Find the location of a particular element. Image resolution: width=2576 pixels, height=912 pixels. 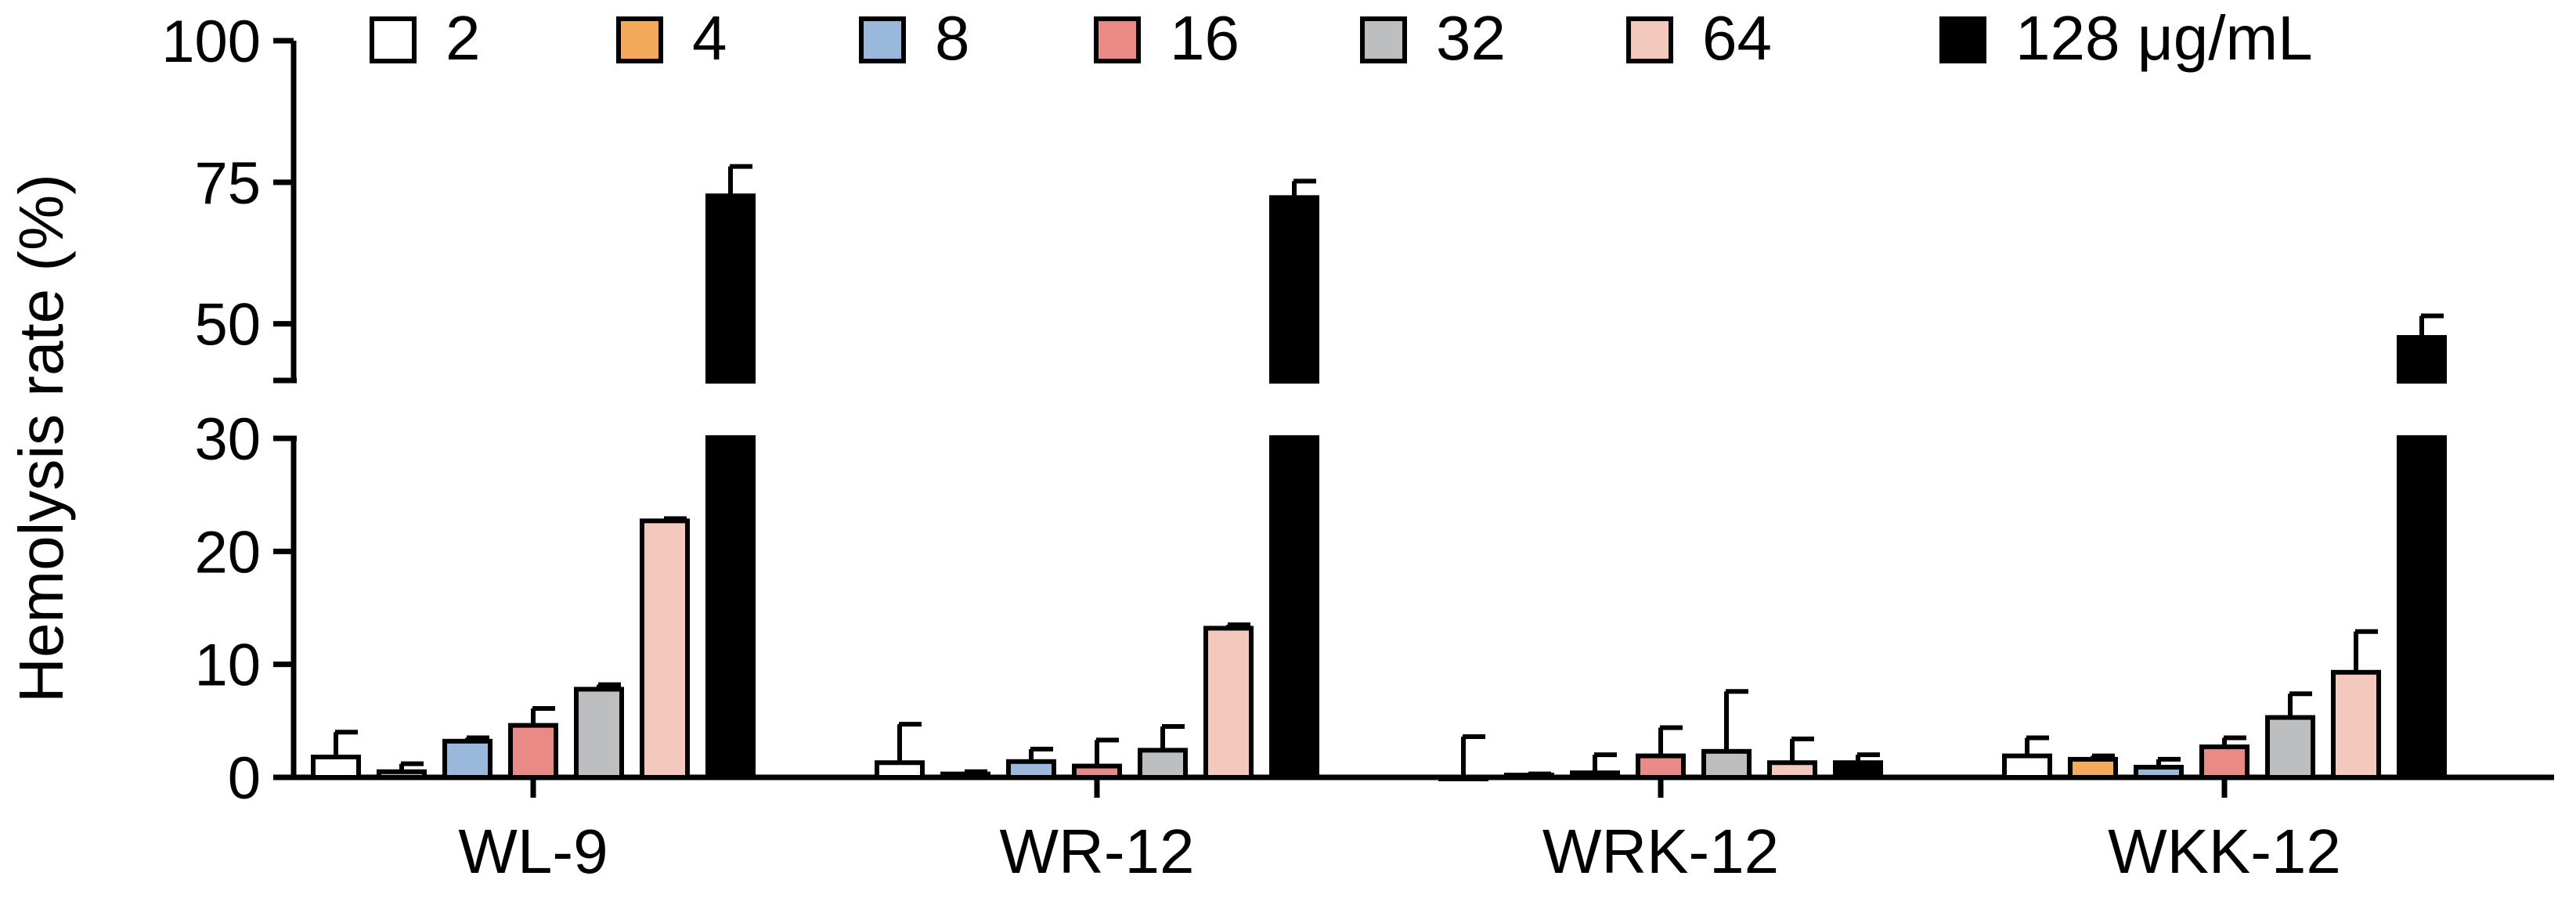

bar-wrk-12-s4 is located at coordinates (1661, 766).